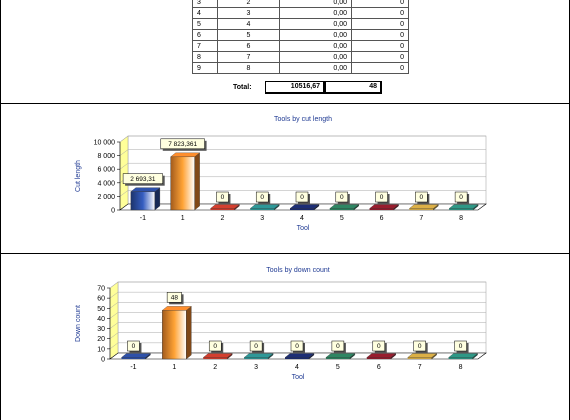 The height and width of the screenshot is (420, 570). What do you see at coordinates (205, 35) in the screenshot?
I see `table-cell: 6` at bounding box center [205, 35].